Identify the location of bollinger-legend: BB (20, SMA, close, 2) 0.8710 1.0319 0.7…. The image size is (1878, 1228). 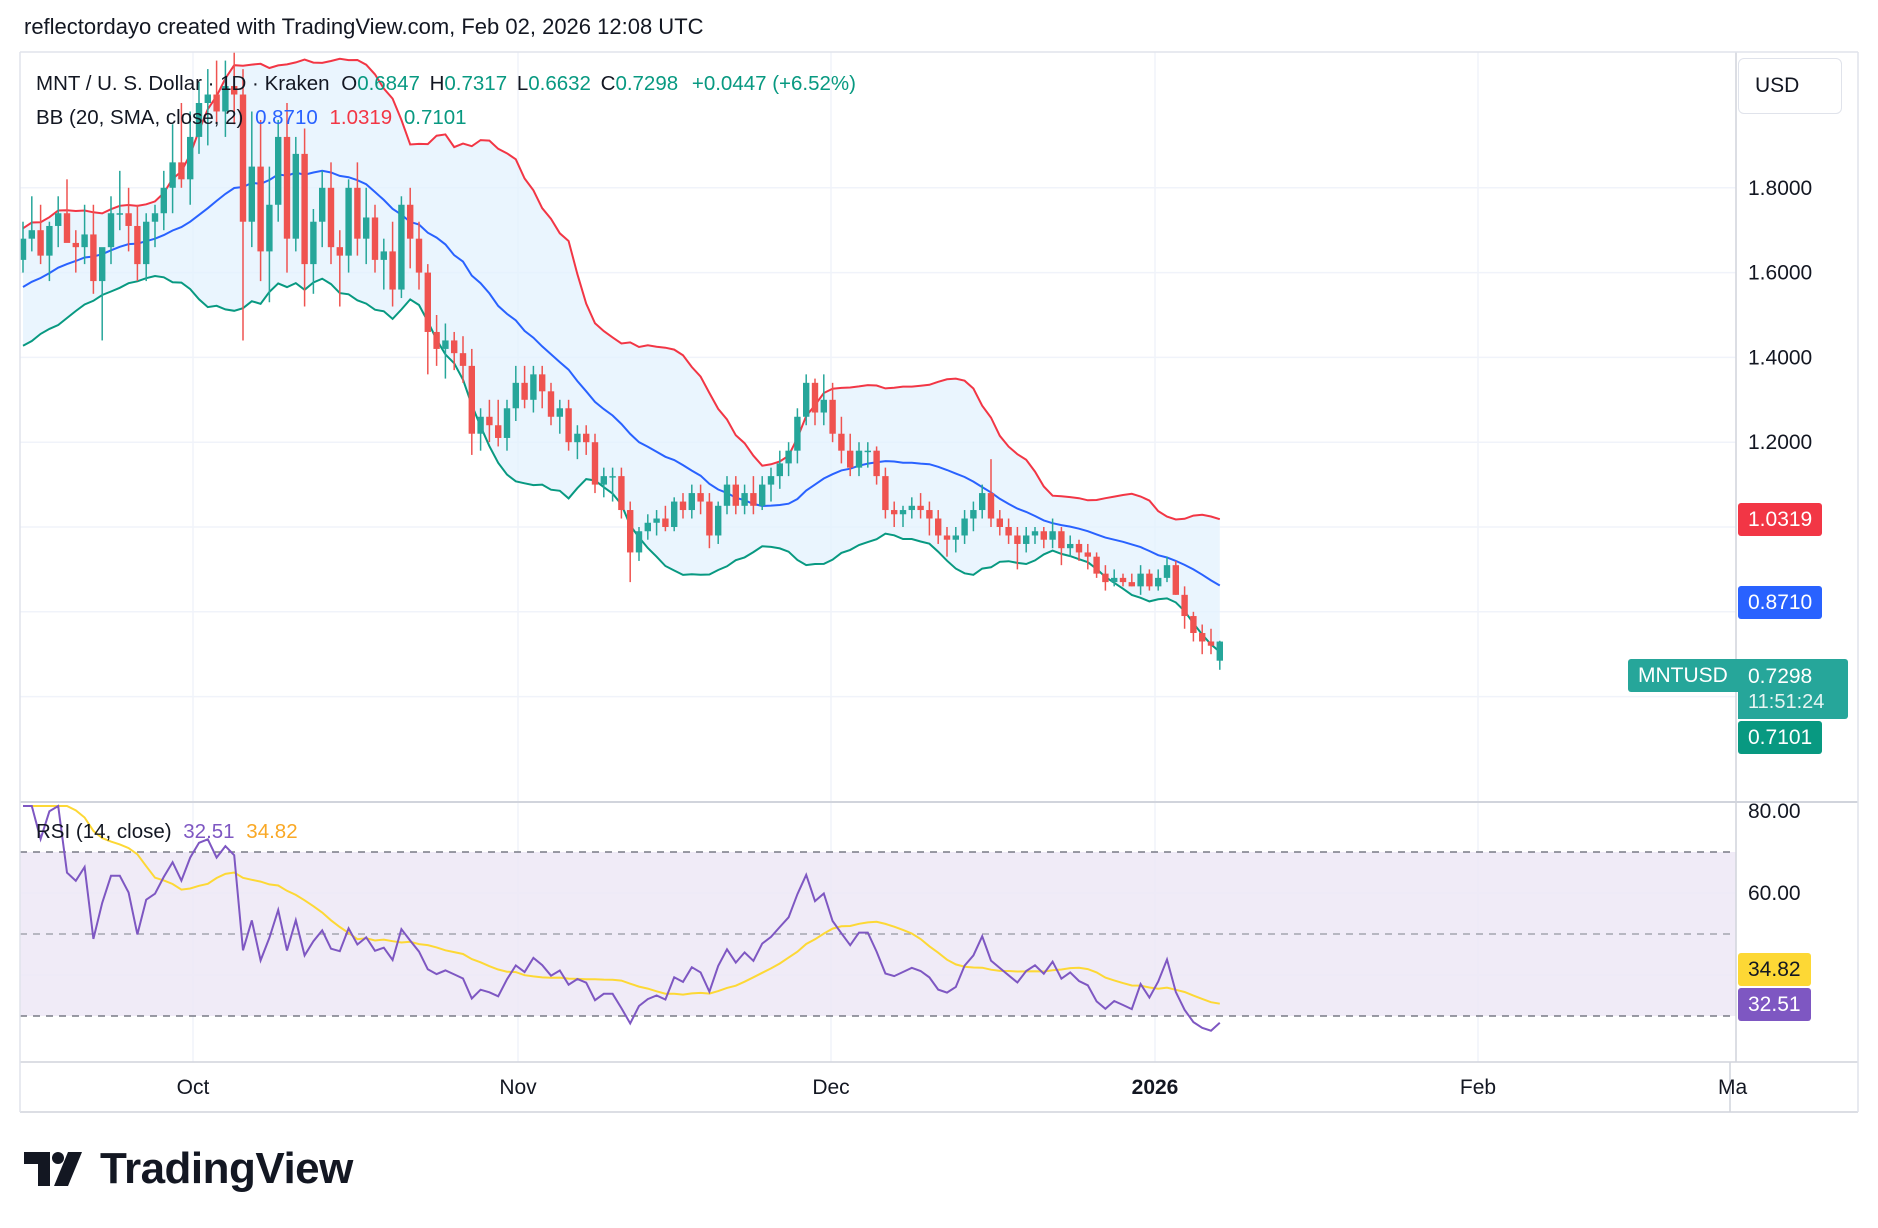
(254, 118).